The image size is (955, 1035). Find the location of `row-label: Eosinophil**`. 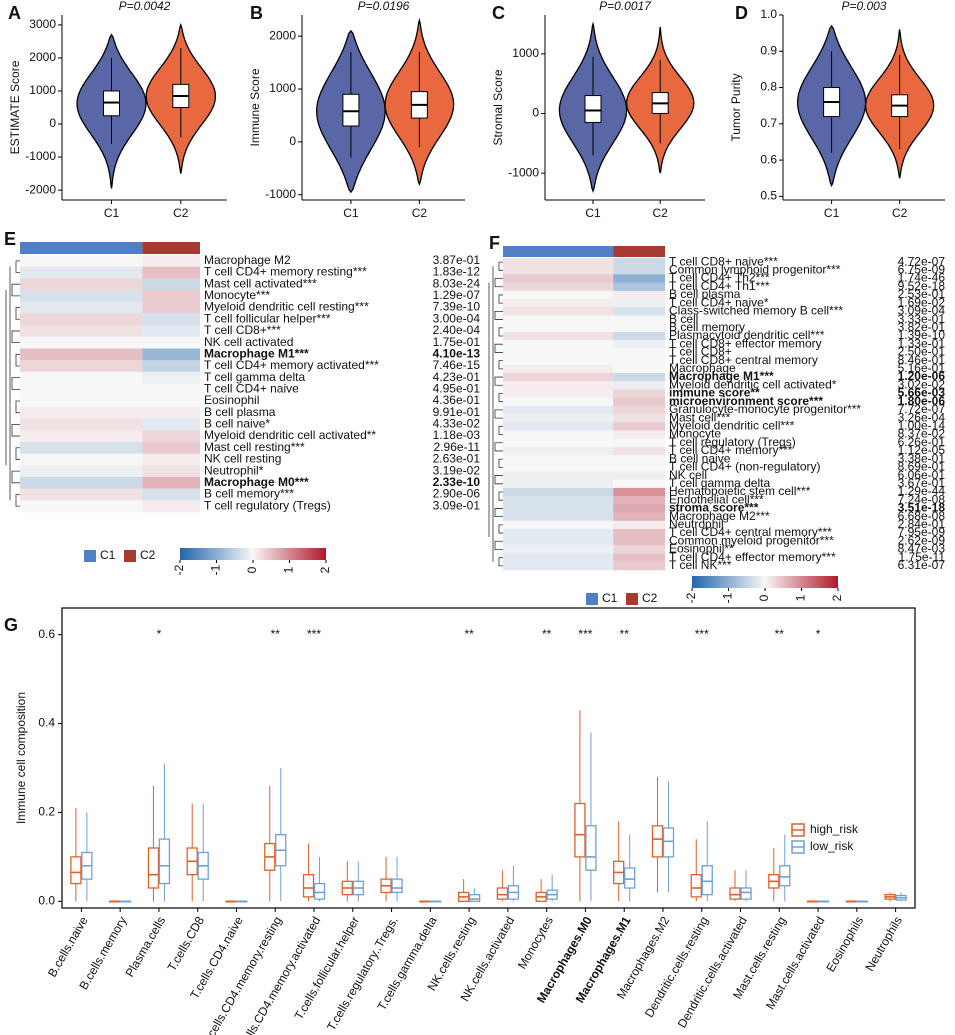

row-label: Eosinophil** is located at coordinates (701, 549).